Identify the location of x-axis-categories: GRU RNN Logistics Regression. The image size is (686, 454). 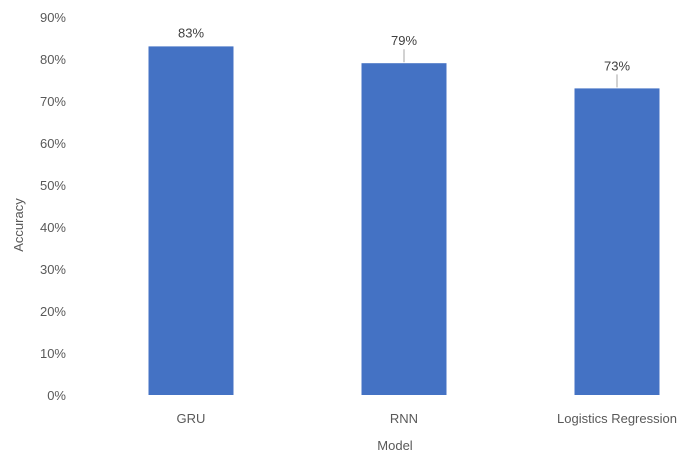
(427, 418).